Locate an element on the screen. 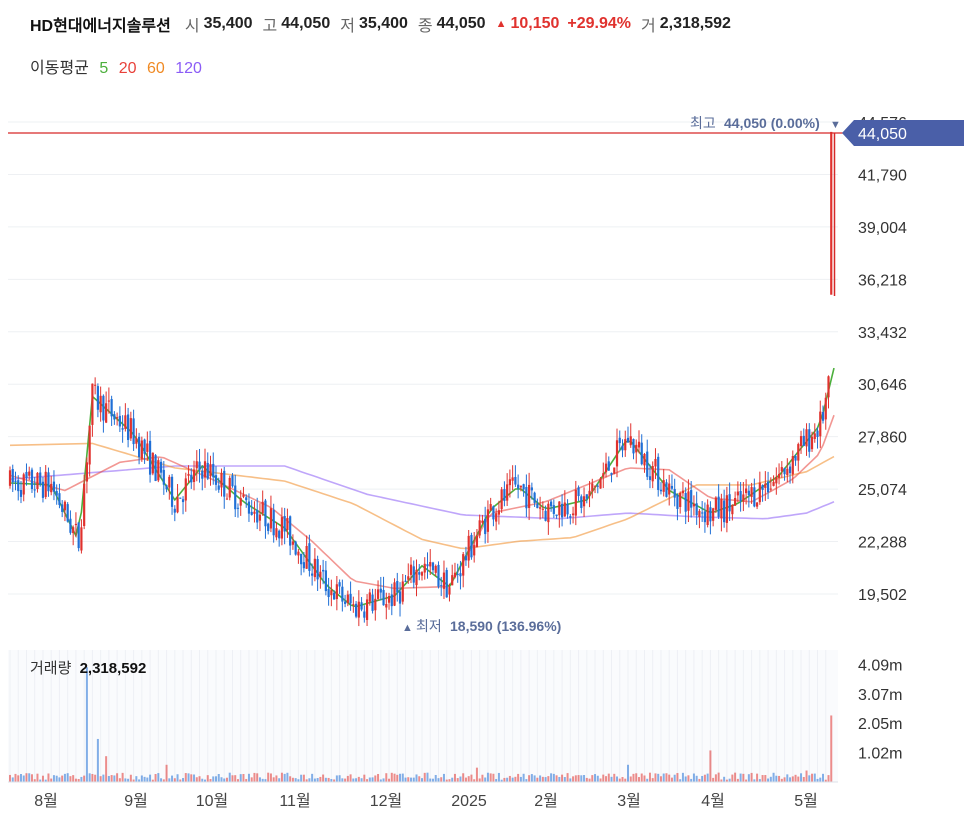  current-price-tag is located at coordinates (903, 133).